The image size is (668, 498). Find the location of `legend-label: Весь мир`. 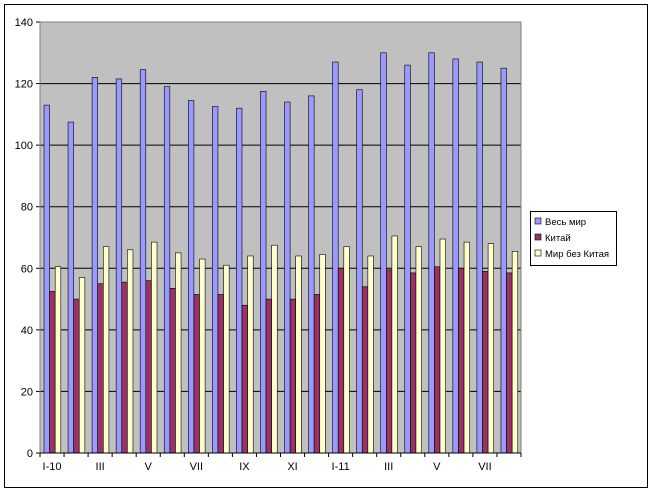

legend-label: Весь мир is located at coordinates (565, 222).